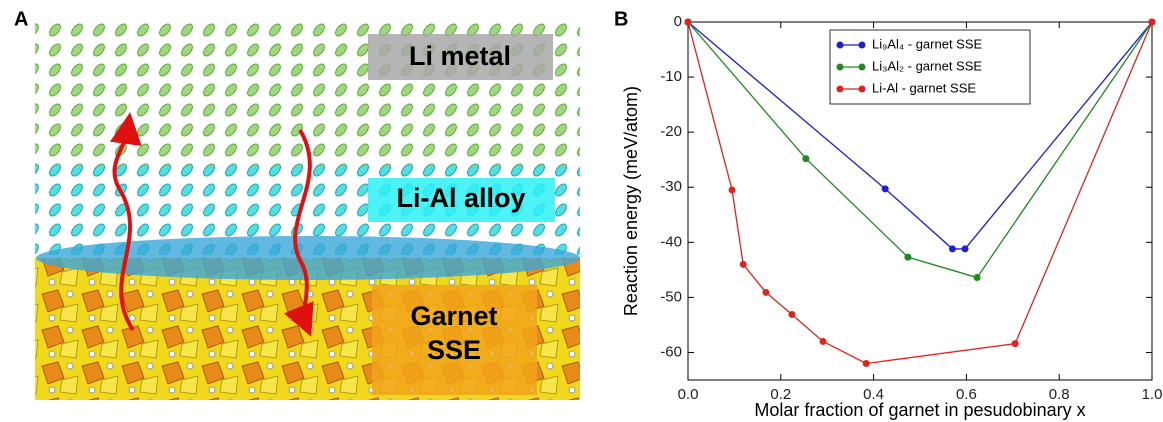  What do you see at coordinates (924, 87) in the screenshot?
I see `legend-label: Li-Al - garnet SSE` at bounding box center [924, 87].